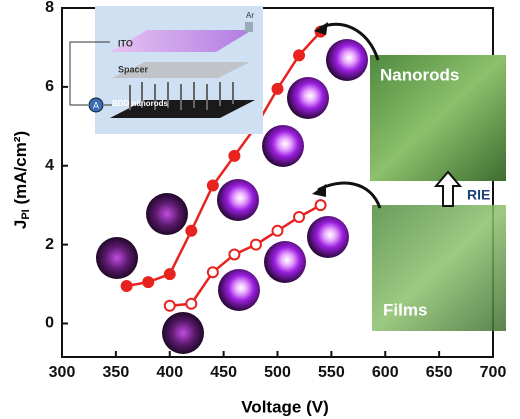  Describe the element at coordinates (419, 74) in the screenshot. I see `image-label: Nanorods` at that location.